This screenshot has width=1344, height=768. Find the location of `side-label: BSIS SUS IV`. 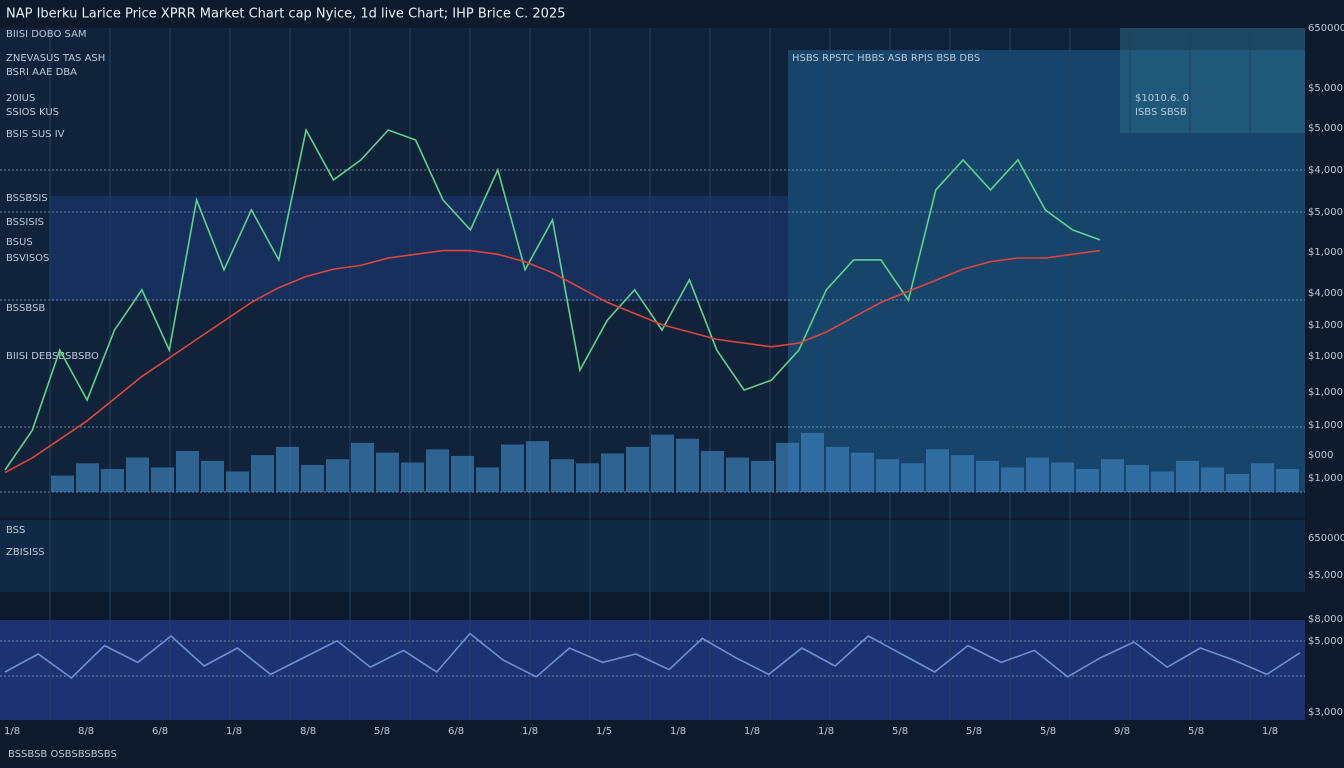

side-label: BSIS SUS IV is located at coordinates (35, 134).